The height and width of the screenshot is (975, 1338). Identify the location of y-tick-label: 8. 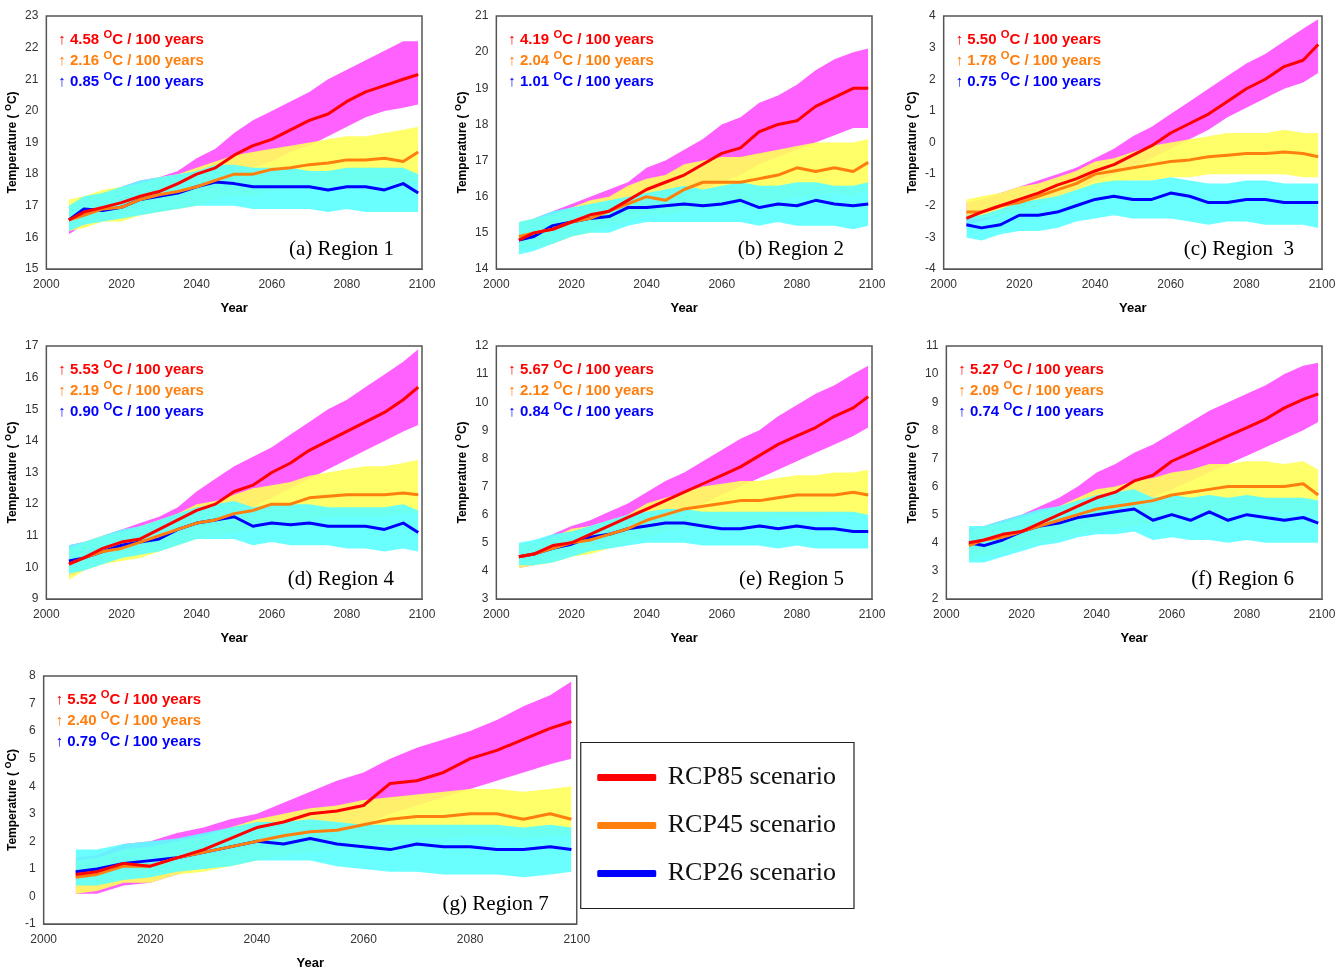
(935, 429).